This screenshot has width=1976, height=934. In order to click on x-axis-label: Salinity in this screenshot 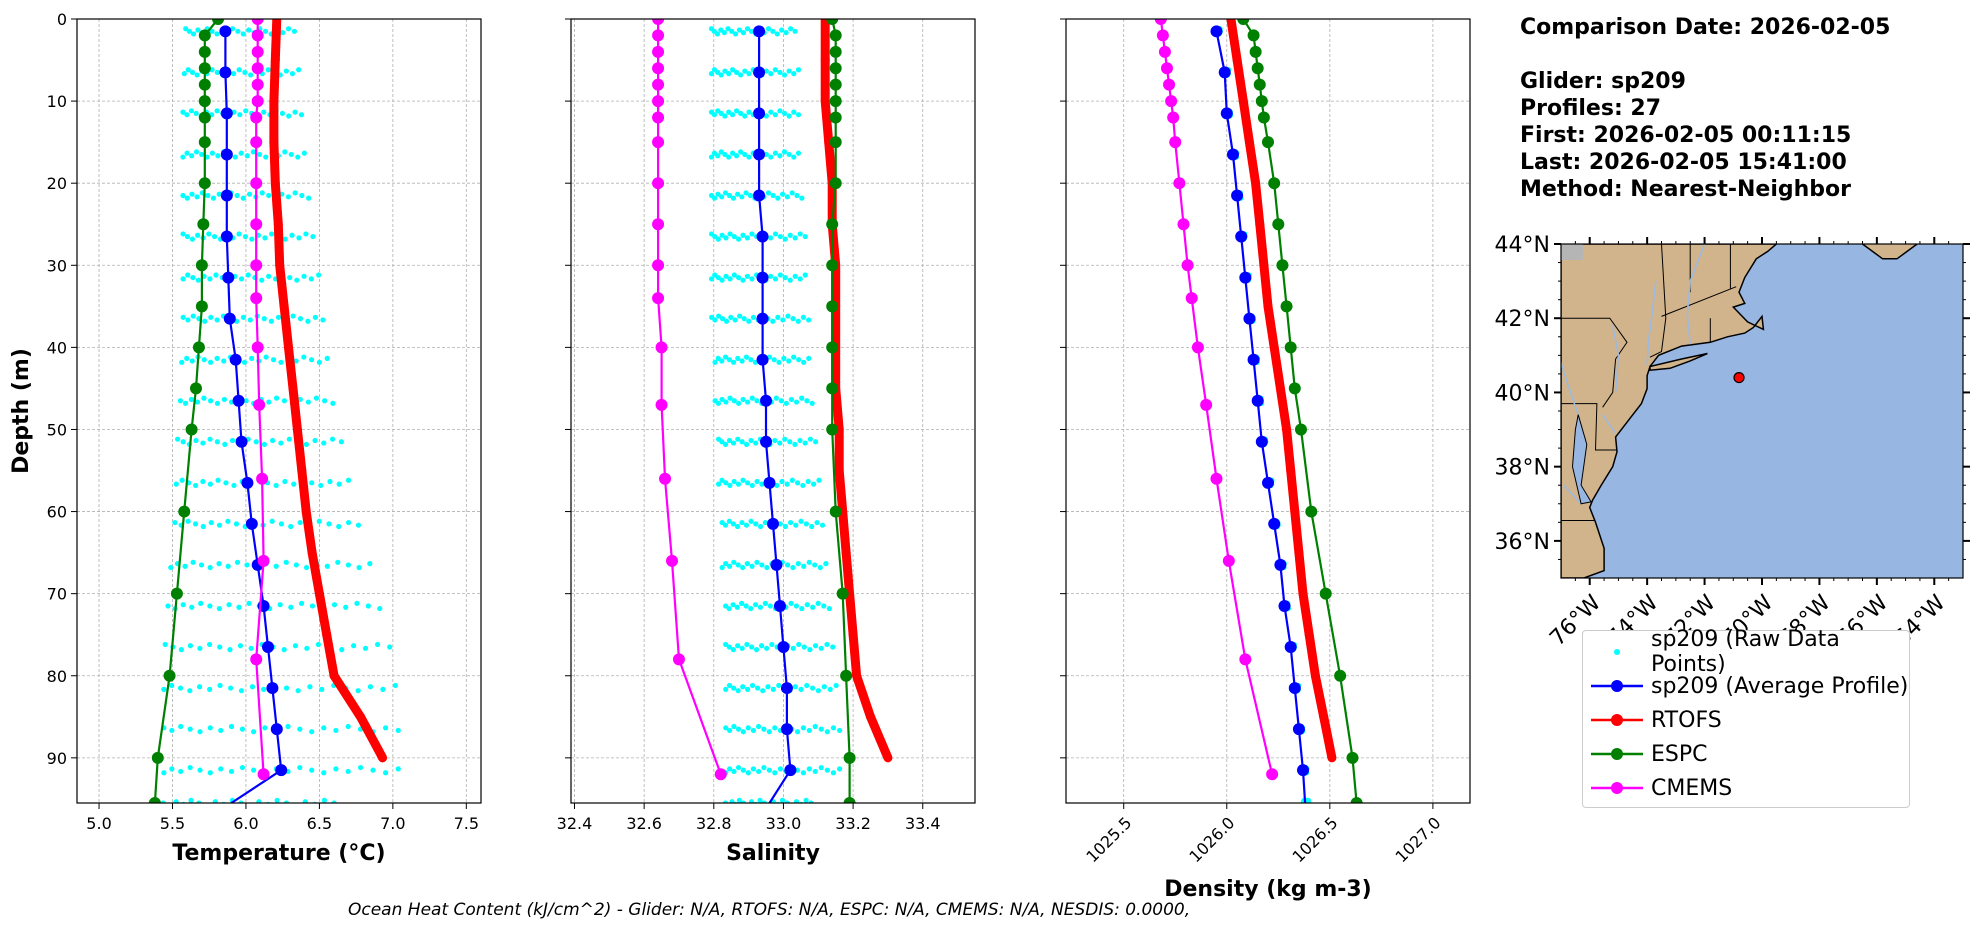, I will do `click(773, 853)`.